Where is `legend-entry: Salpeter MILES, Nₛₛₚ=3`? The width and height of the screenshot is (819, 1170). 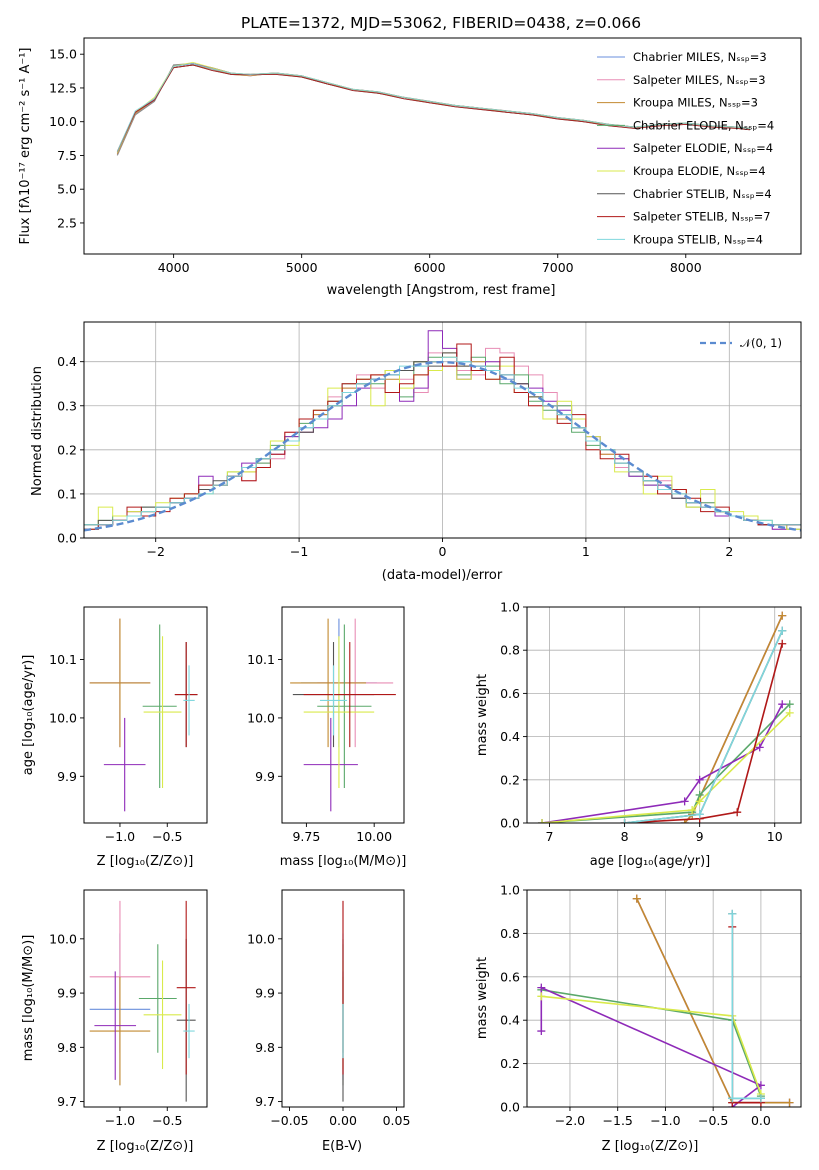
legend-entry: Salpeter MILES, Nₛₛₚ=3 is located at coordinates (699, 80).